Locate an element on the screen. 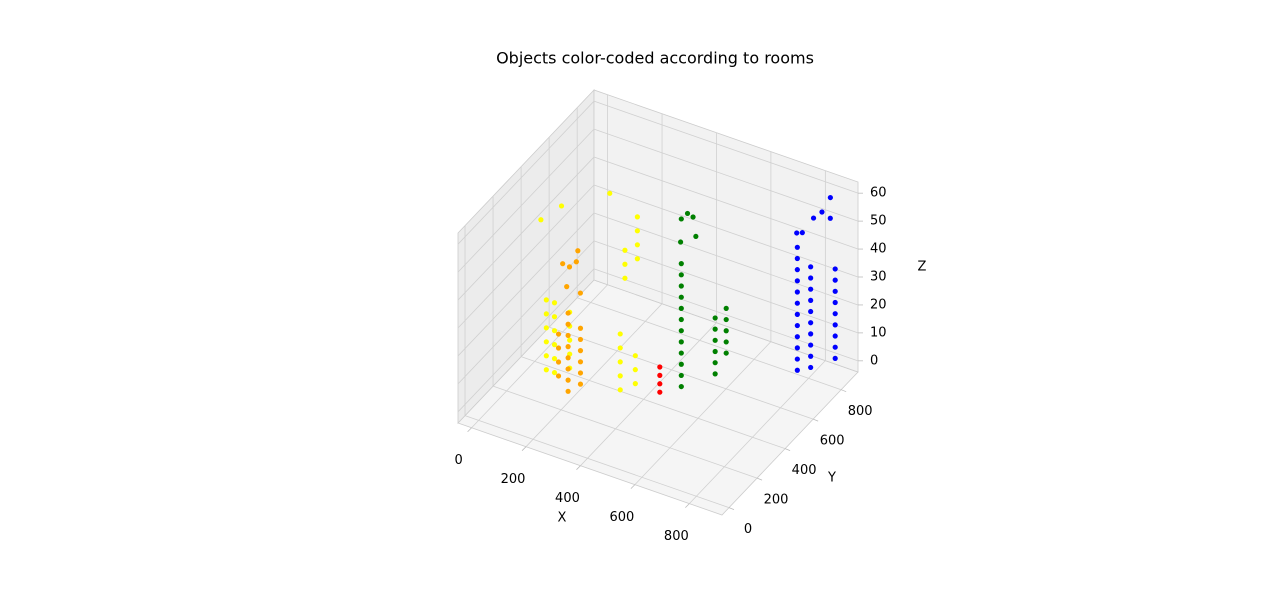 The image size is (1280, 612). x-grid-line is located at coordinates (594, 375).